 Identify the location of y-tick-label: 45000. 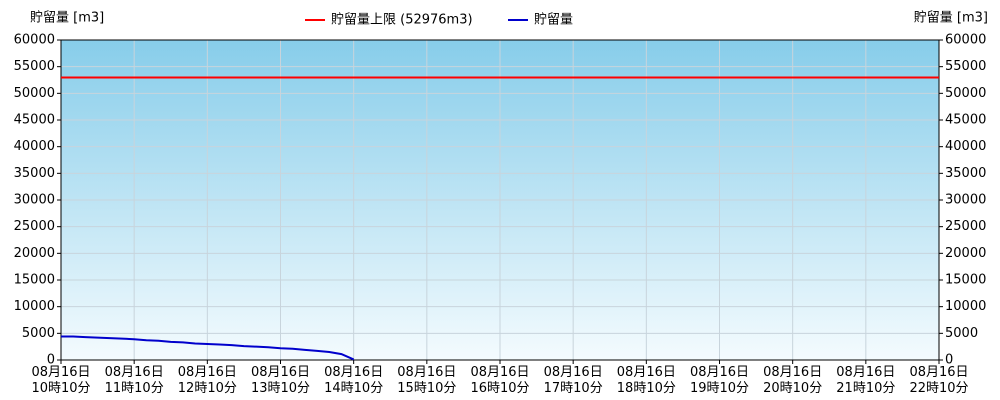
(34, 120).